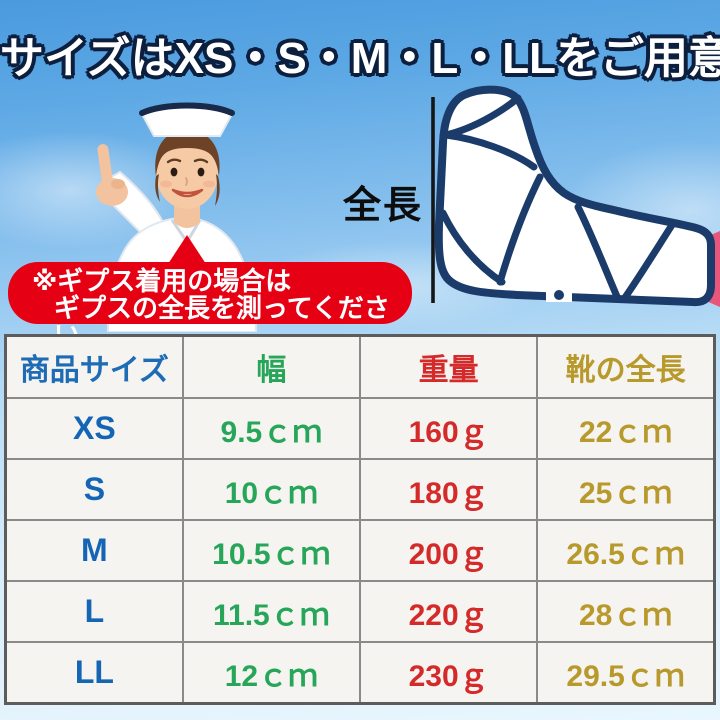 The width and height of the screenshot is (720, 720). I want to click on cell-size: S, so click(94, 489).